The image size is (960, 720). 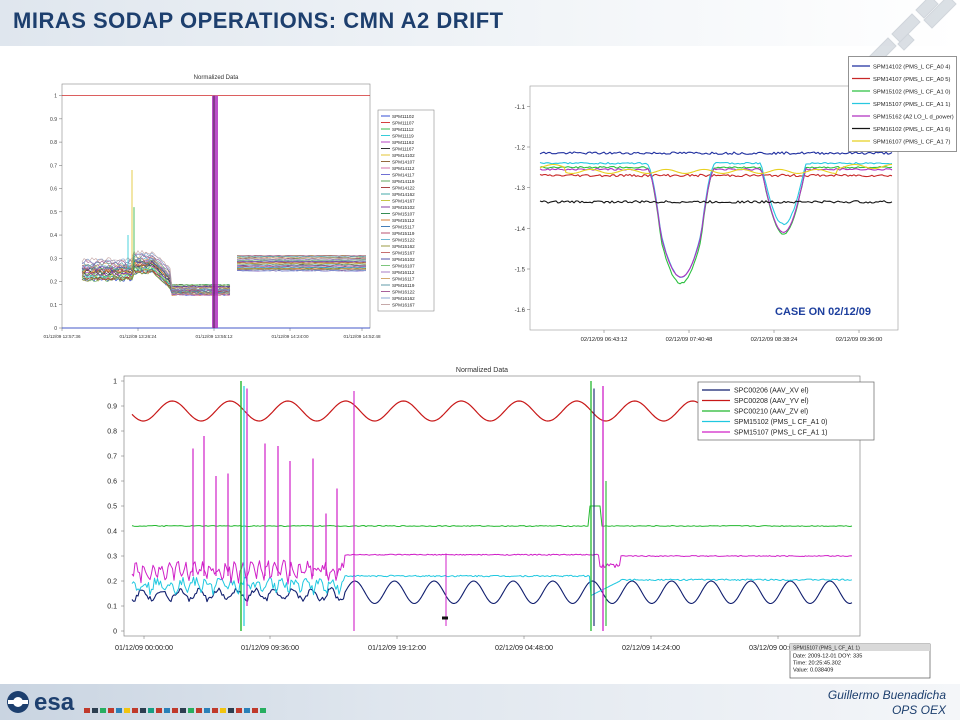 What do you see at coordinates (115, 632) in the screenshot?
I see `y-tick-label: 0` at bounding box center [115, 632].